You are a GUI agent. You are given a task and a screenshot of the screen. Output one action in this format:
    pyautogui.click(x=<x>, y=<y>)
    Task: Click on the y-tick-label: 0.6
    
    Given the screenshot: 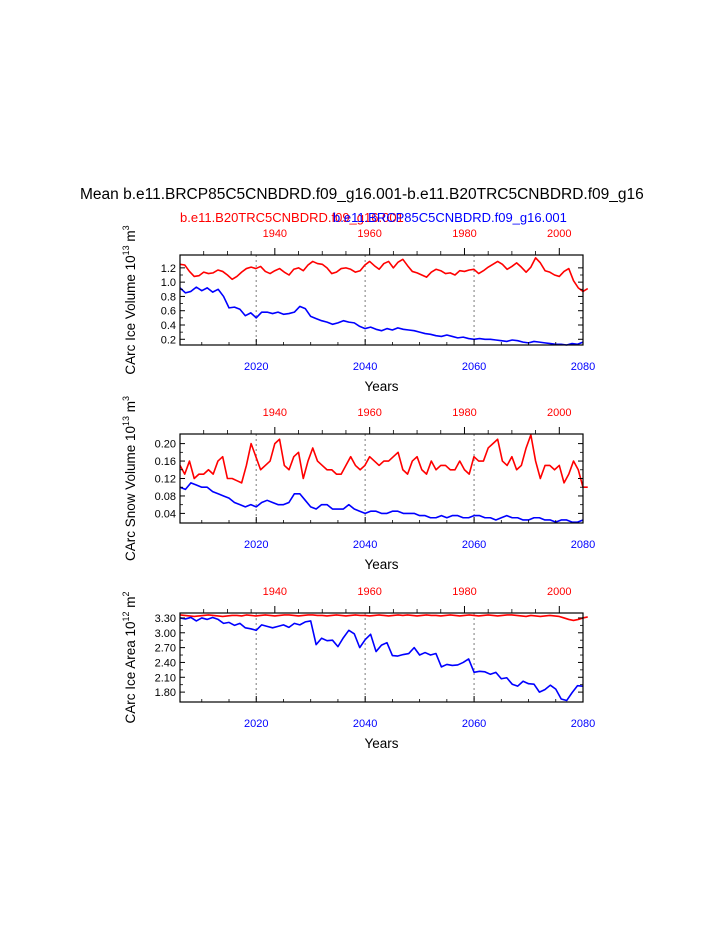 What is the action you would take?
    pyautogui.click(x=168, y=312)
    